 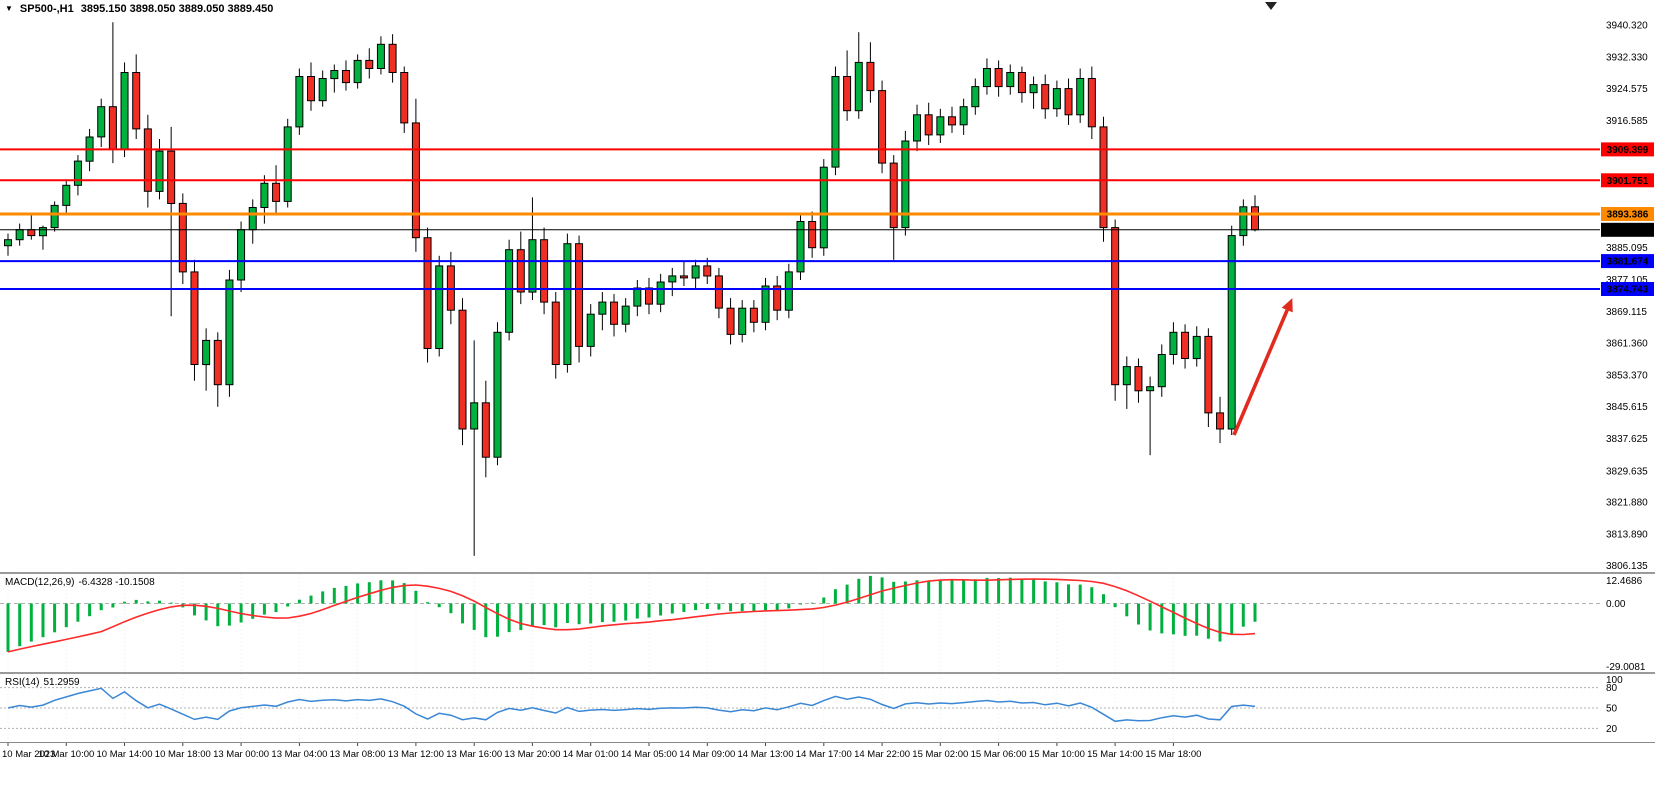 I want to click on svg-text: 0.00, so click(x=1616, y=604).